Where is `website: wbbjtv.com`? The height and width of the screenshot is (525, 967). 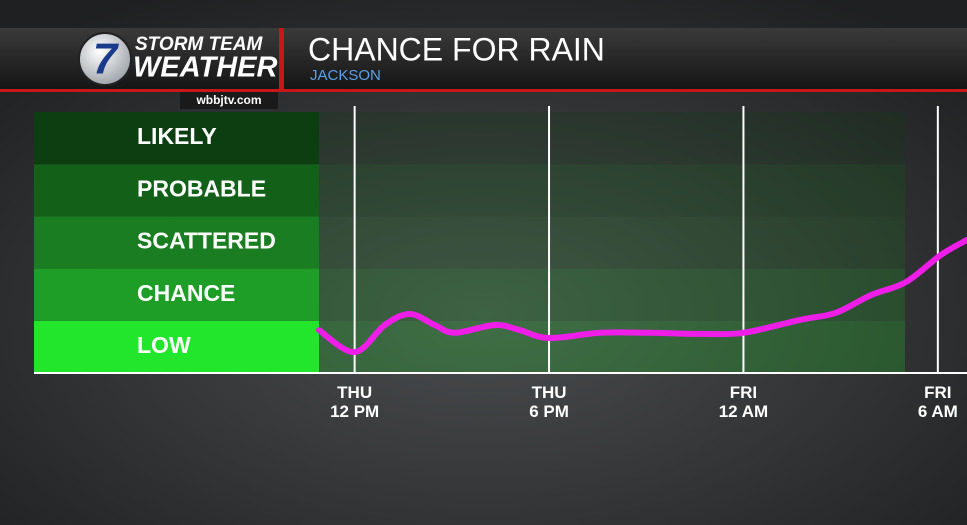 website: wbbjtv.com is located at coordinates (228, 100).